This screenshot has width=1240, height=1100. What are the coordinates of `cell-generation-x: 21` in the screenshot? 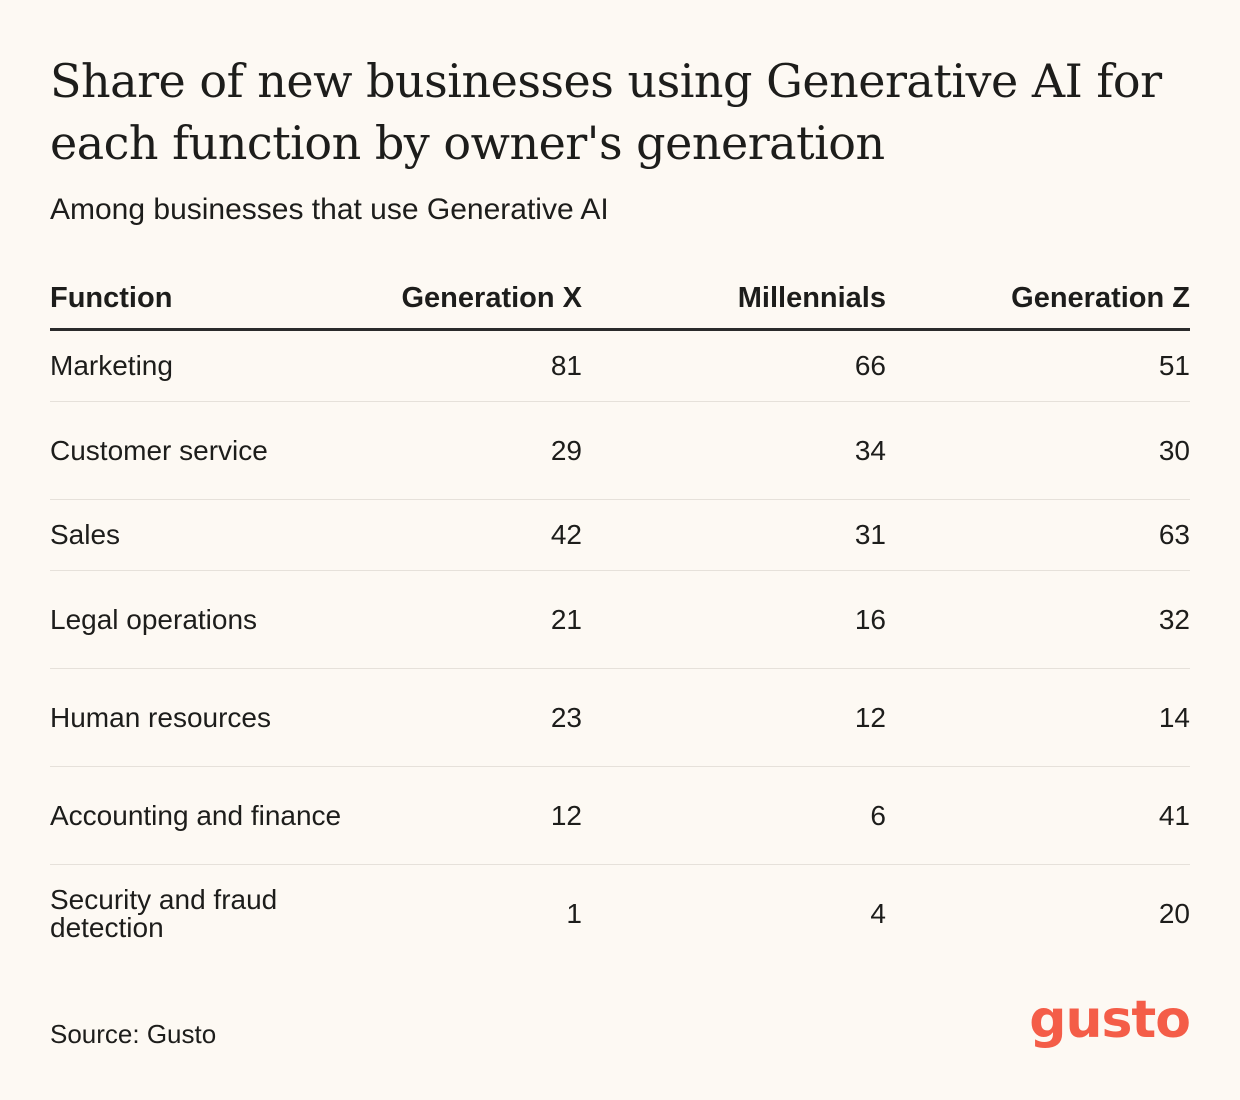 It's located at (466, 619).